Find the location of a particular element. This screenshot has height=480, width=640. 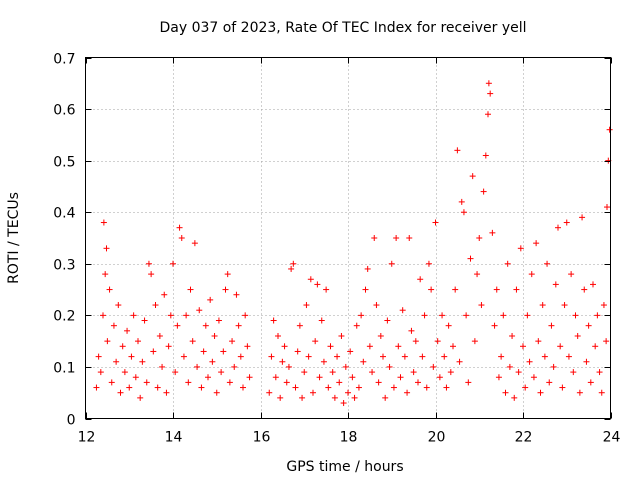

y-tick-label: 0.5 is located at coordinates (64, 163).